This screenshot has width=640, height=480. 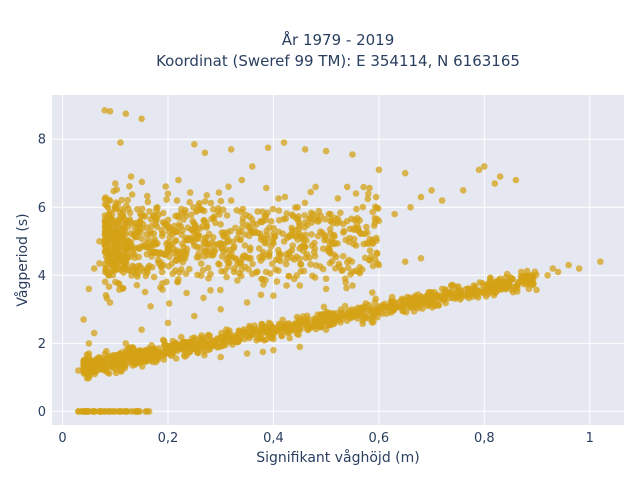 I want to click on y-axis-ticks: 0 2 4 6 8, so click(x=42, y=276).